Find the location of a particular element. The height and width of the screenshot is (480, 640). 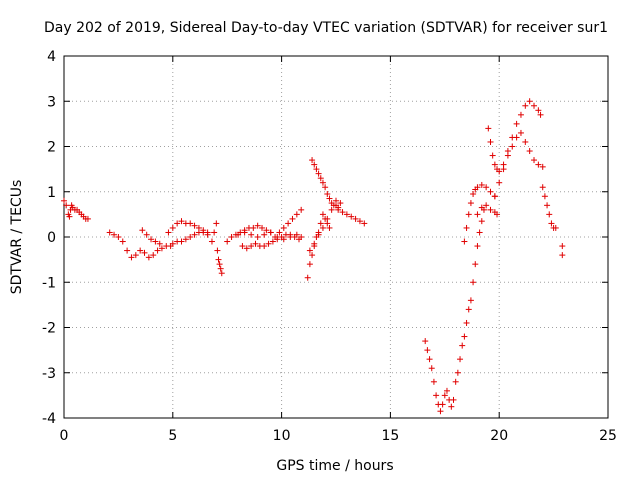

y-tick-label: -3 is located at coordinates (49, 374).